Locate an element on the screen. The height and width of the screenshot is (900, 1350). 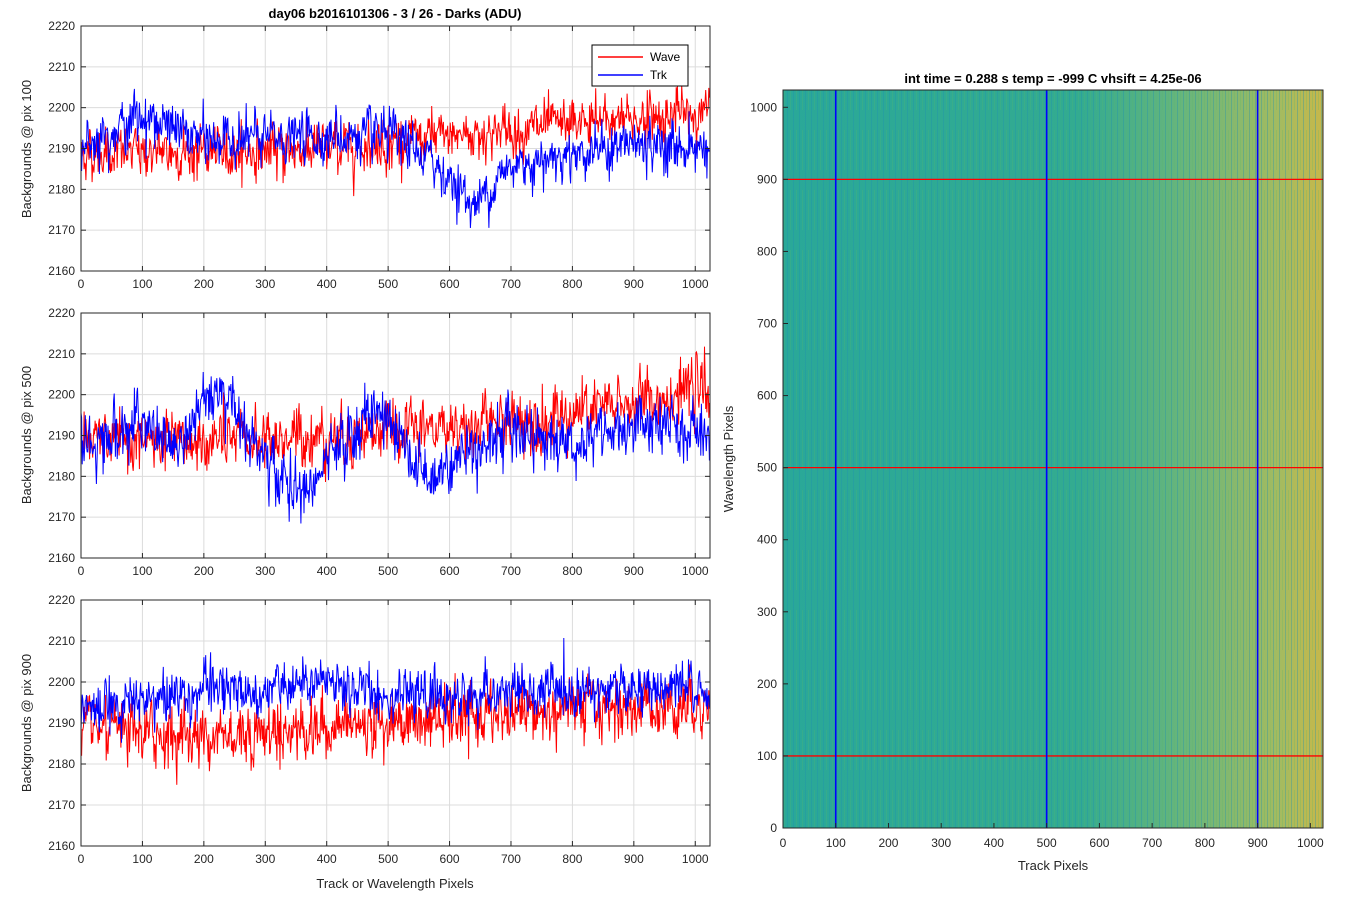
series-line-wave is located at coordinates (395, 724).